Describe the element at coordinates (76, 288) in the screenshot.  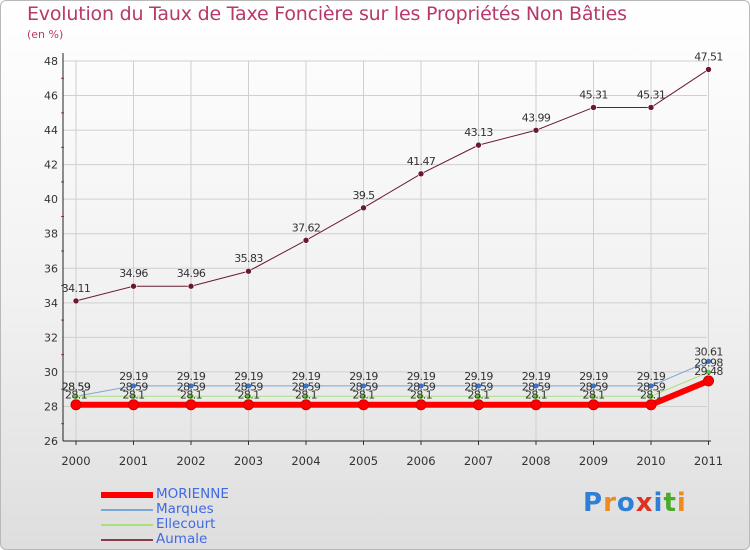
I see `data-label-aumale: 34.11` at that location.